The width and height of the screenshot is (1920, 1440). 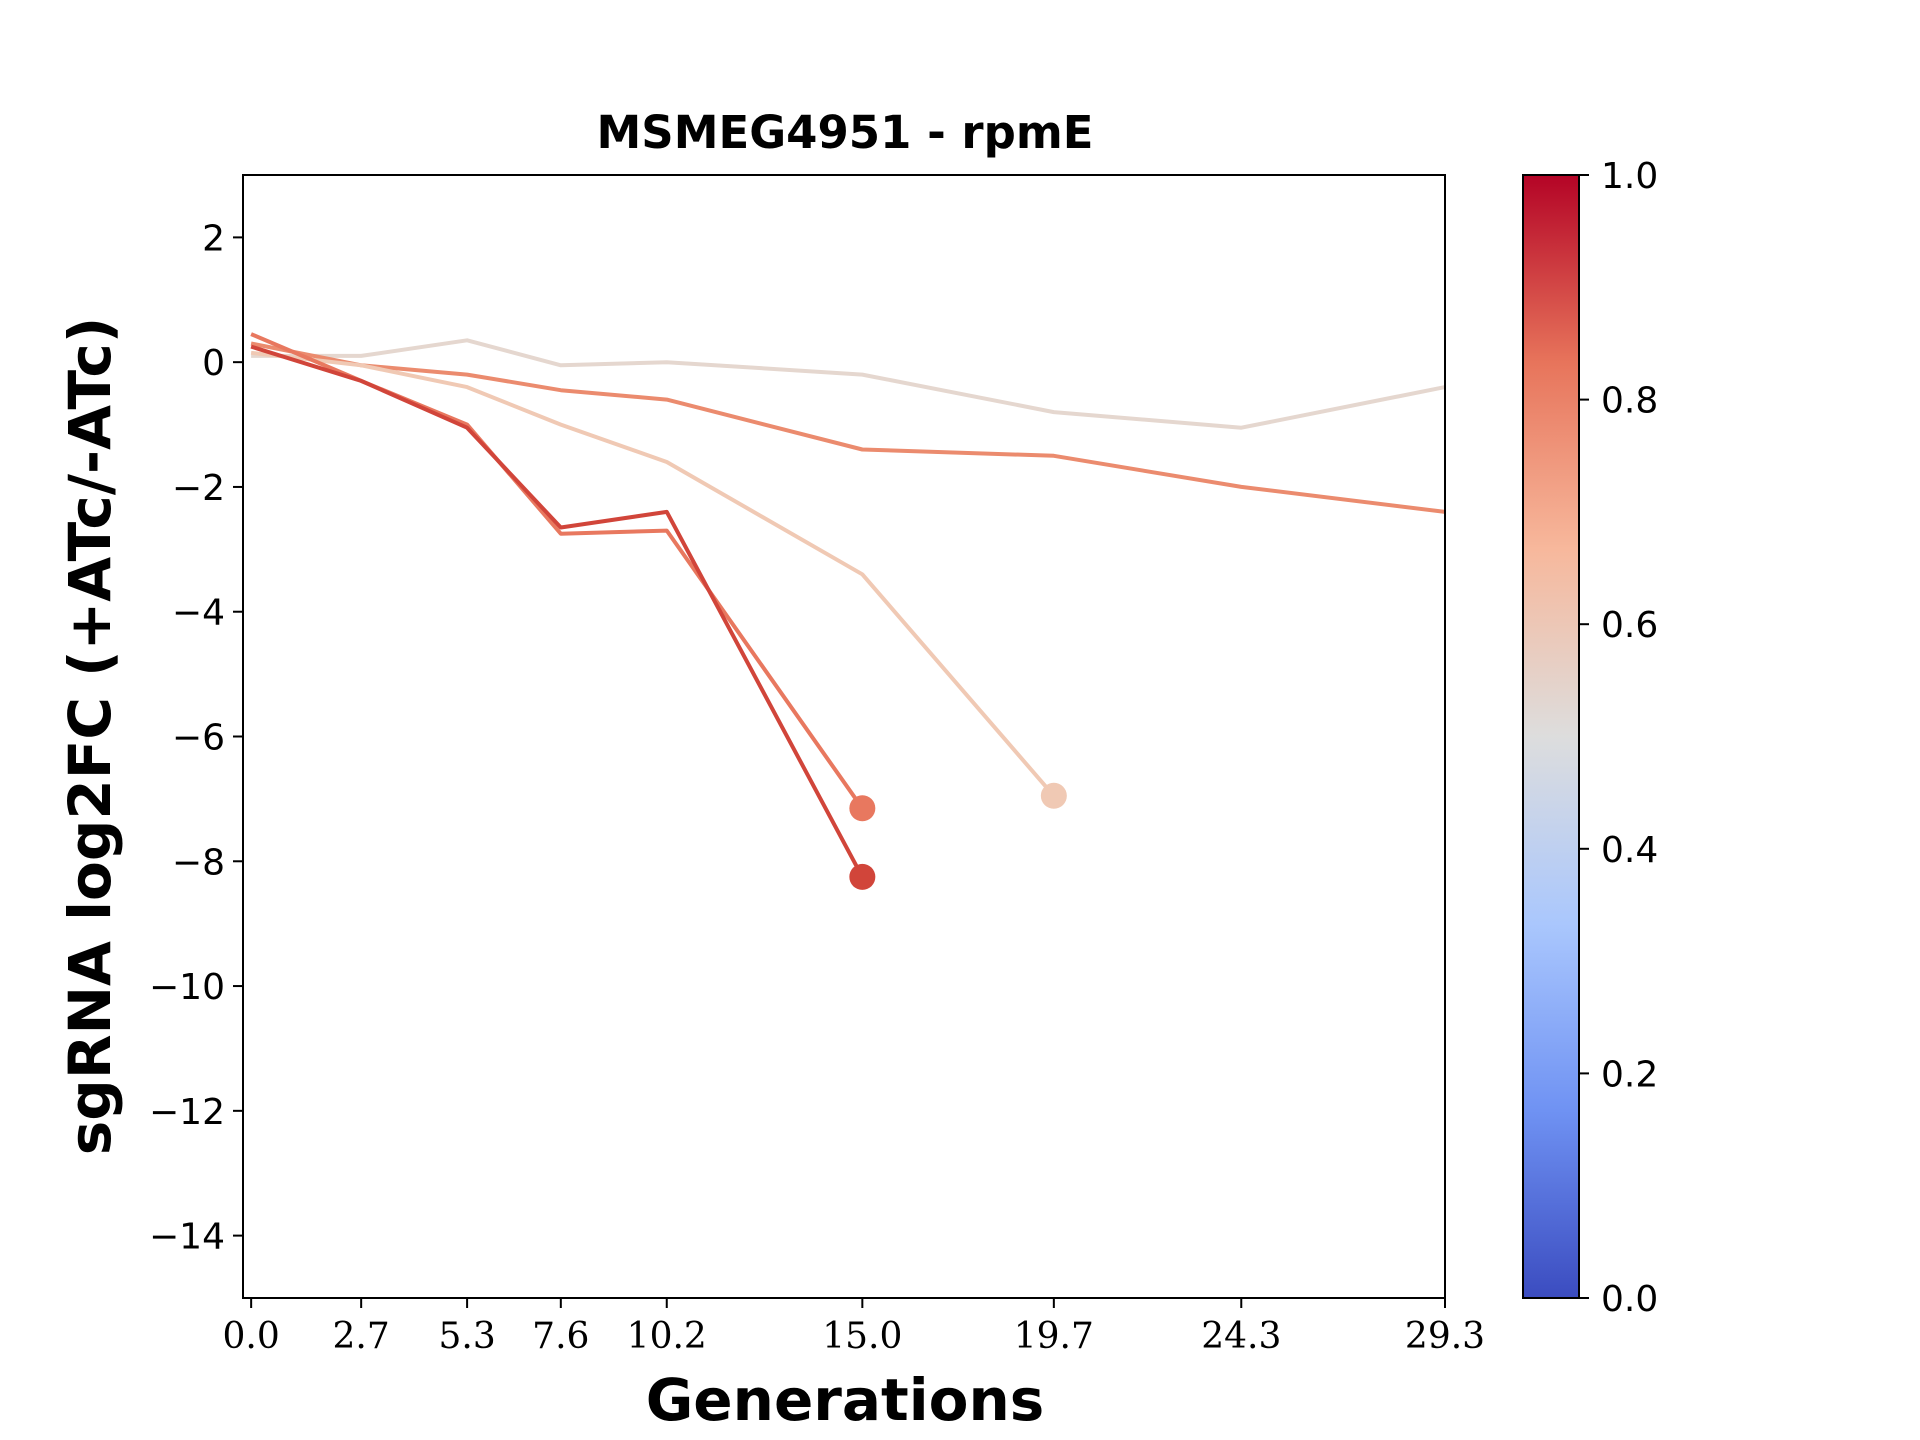 I want to click on y-tick-label: 0, so click(x=213, y=363).